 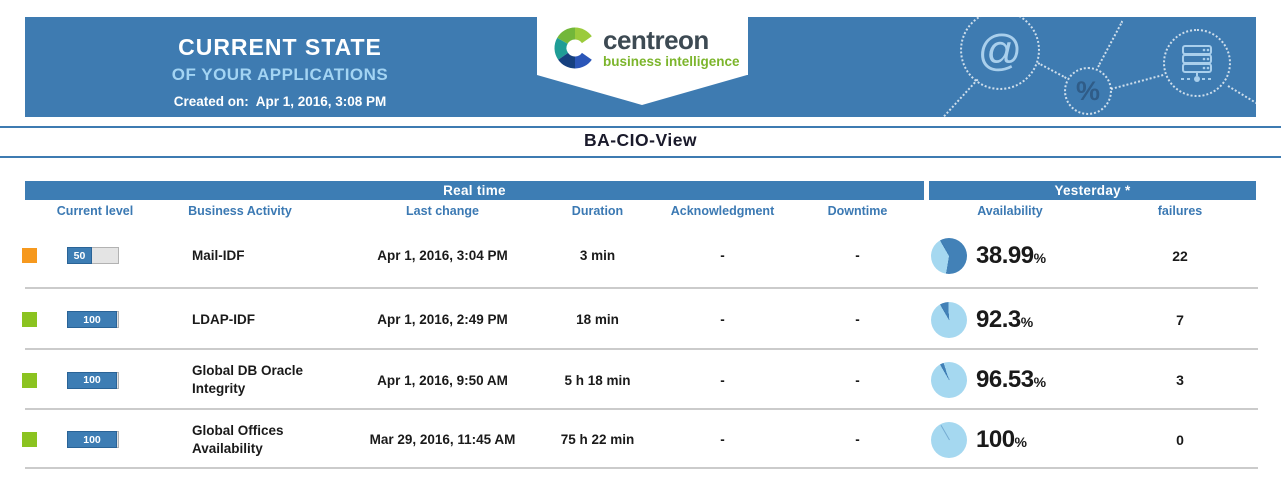 I want to click on banner-title: CURRENT STATE, so click(x=280, y=47).